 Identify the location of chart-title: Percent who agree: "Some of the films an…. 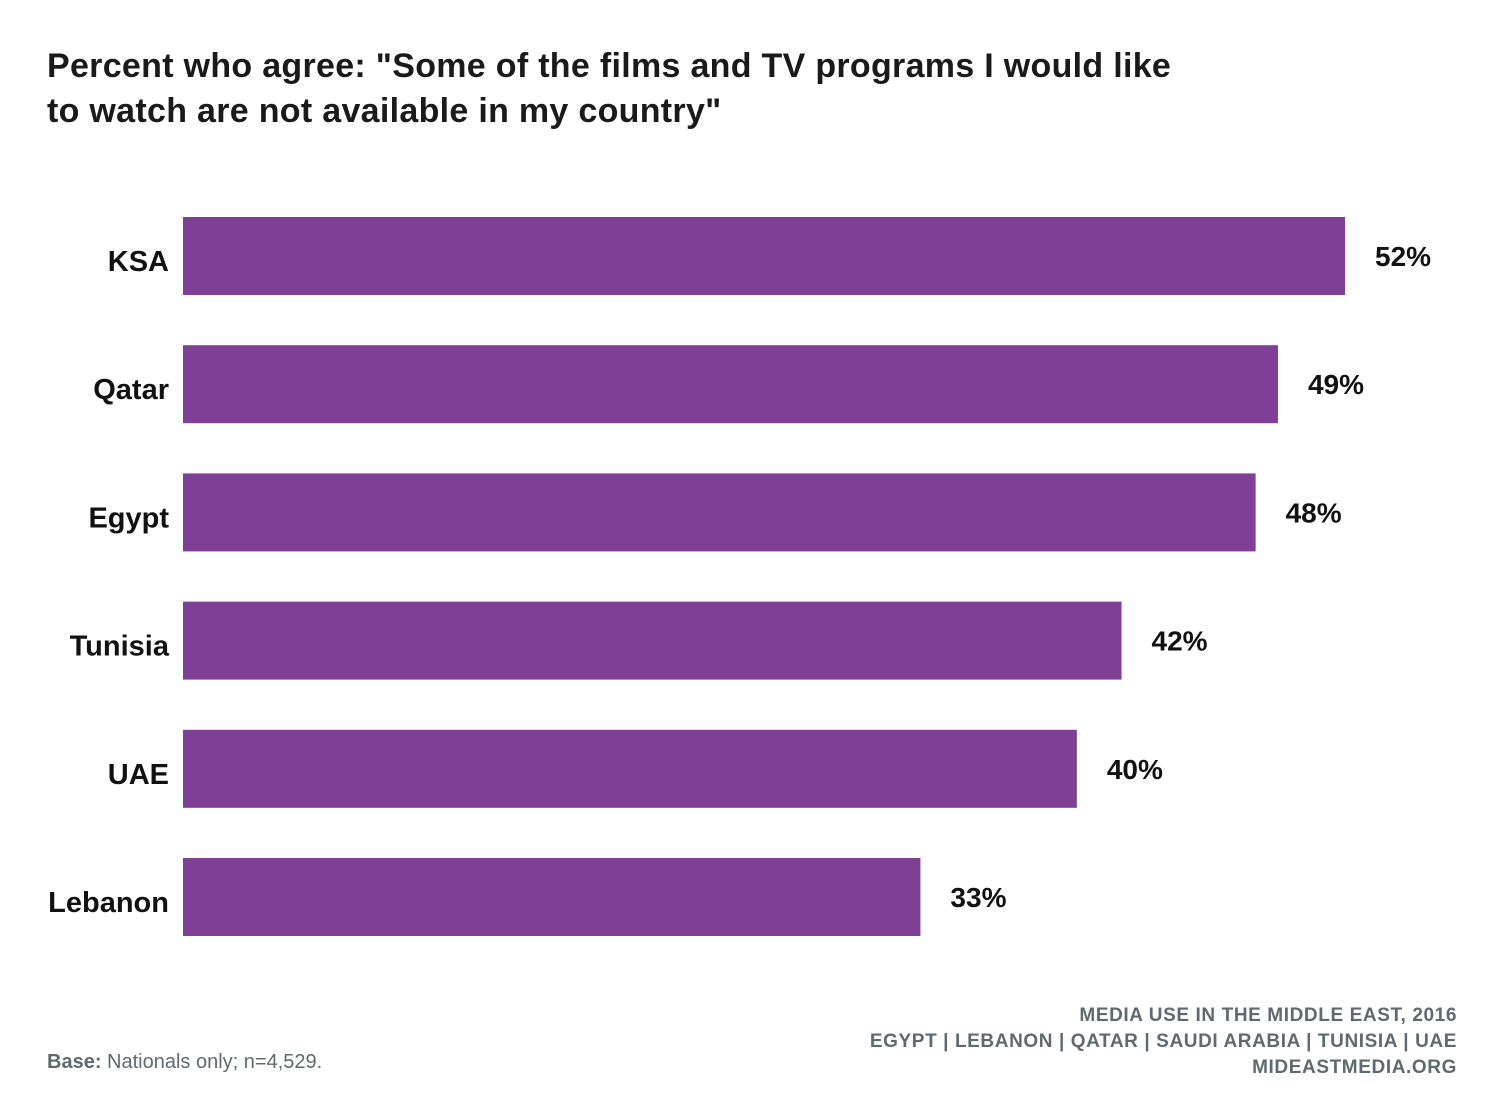
(697, 89).